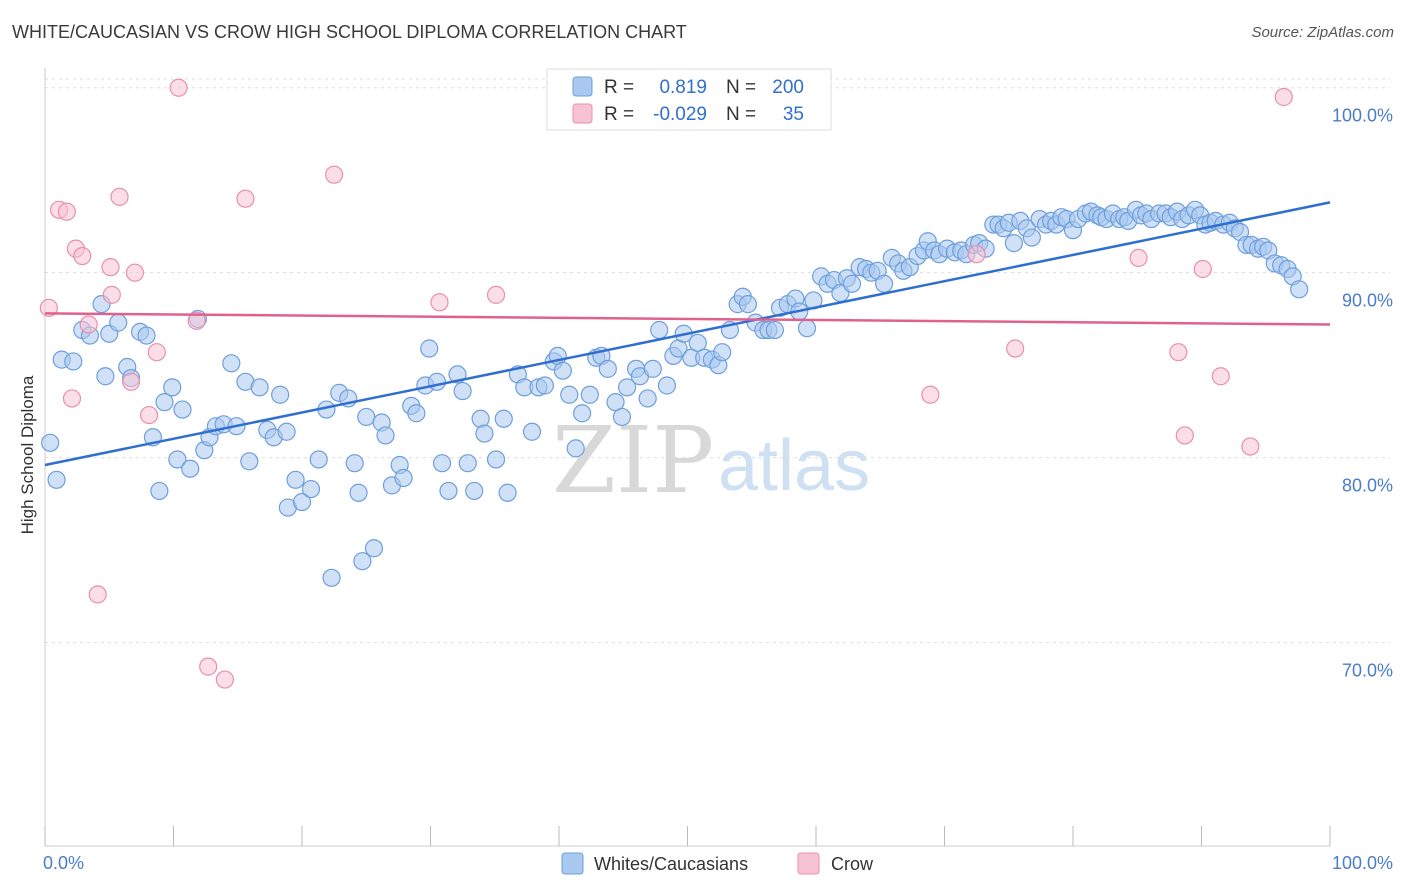 The height and width of the screenshot is (892, 1406). I want to click on legend-n-value-2: 35, so click(793, 114).